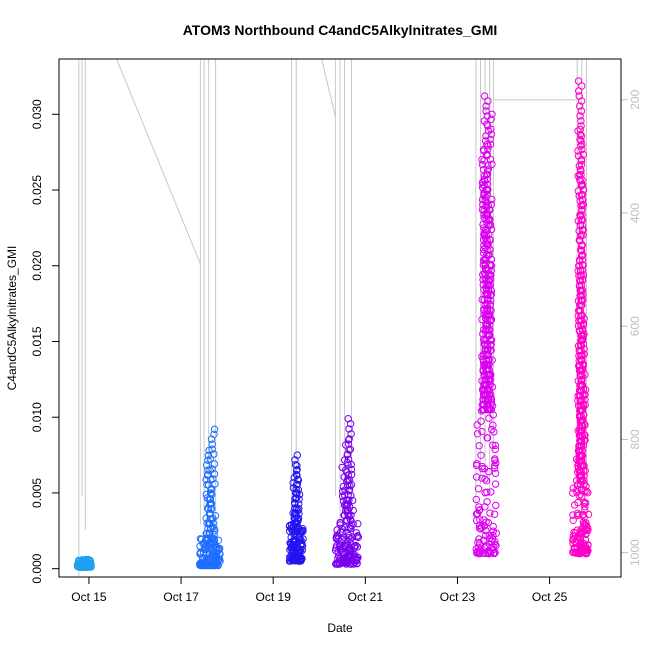  What do you see at coordinates (37, 265) in the screenshot?
I see `y-tick-label: 0.020` at bounding box center [37, 265].